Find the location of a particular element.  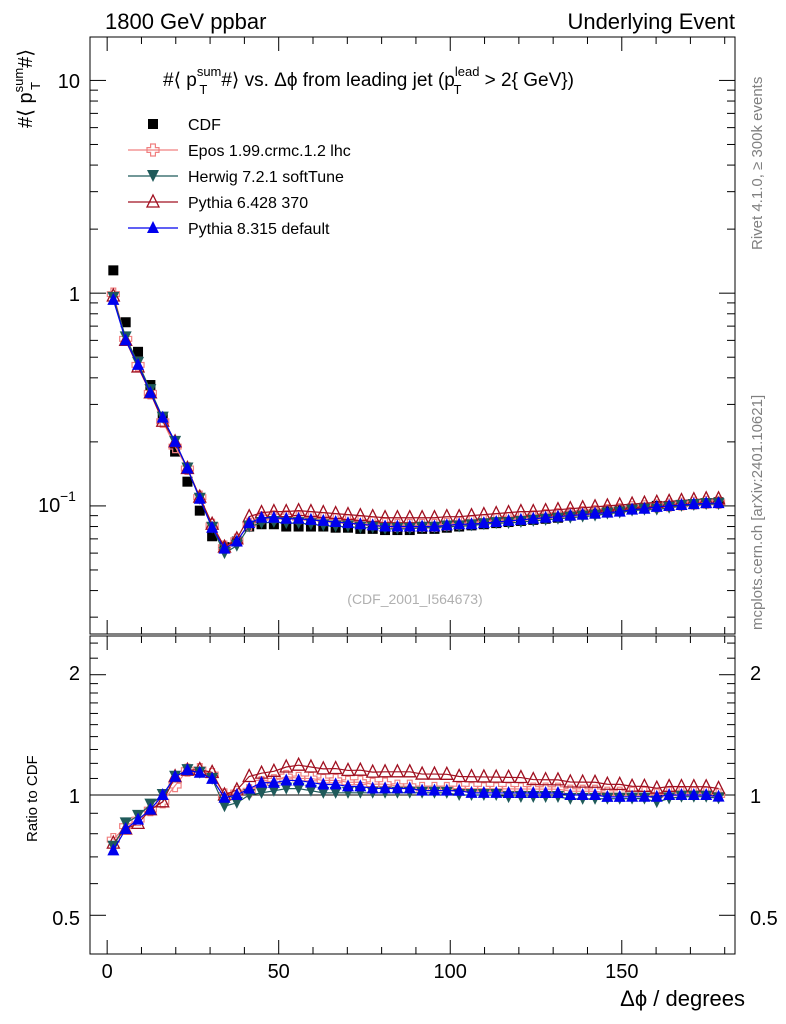

ytick-label-0.1-exp: −1 is located at coordinates (68, 496).